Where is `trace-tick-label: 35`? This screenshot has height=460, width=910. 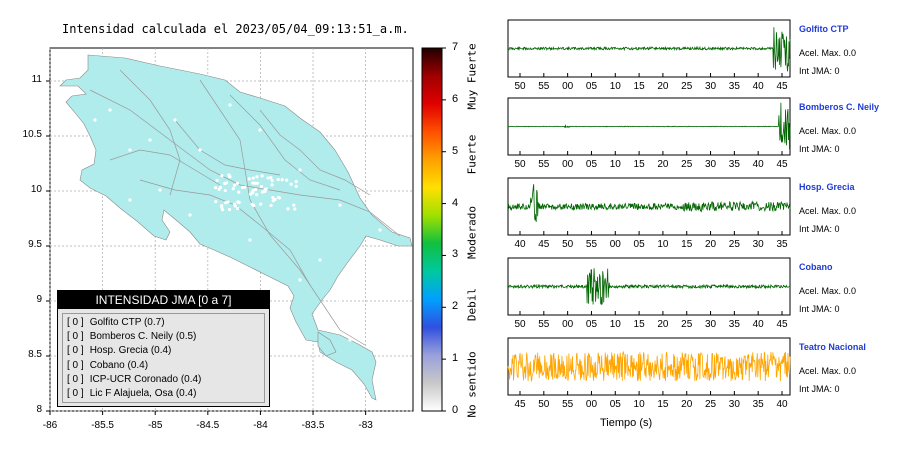
trace-tick-label: 35 is located at coordinates (782, 244).